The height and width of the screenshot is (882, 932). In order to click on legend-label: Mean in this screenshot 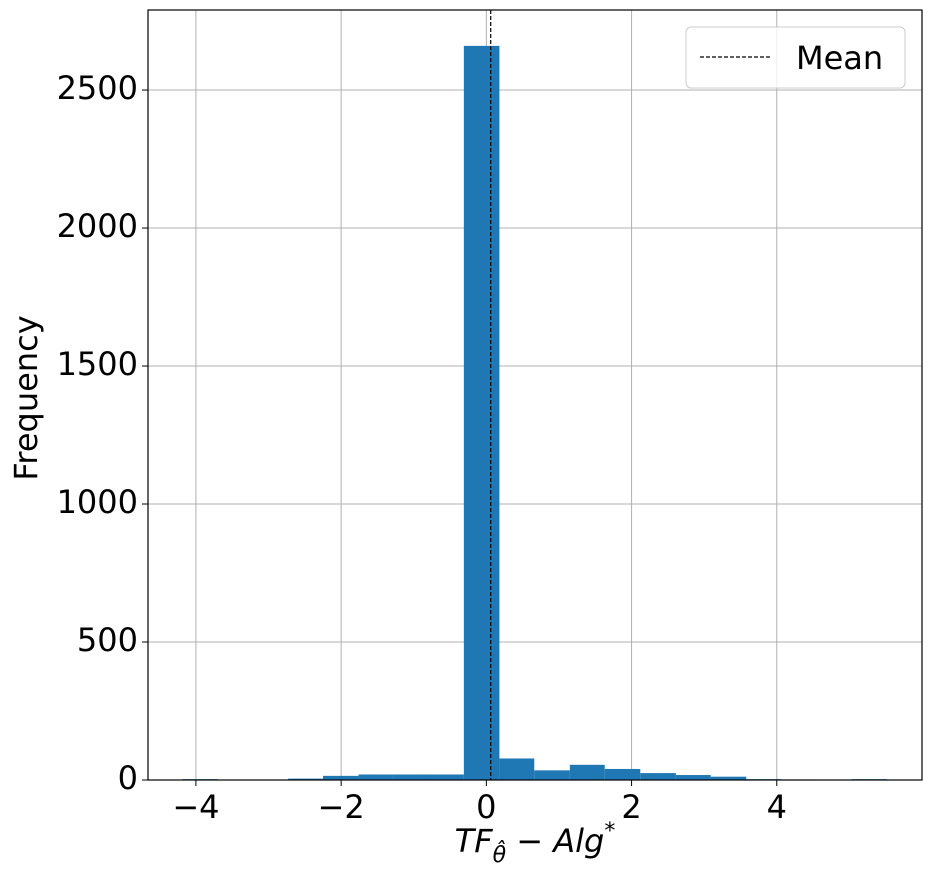, I will do `click(839, 58)`.